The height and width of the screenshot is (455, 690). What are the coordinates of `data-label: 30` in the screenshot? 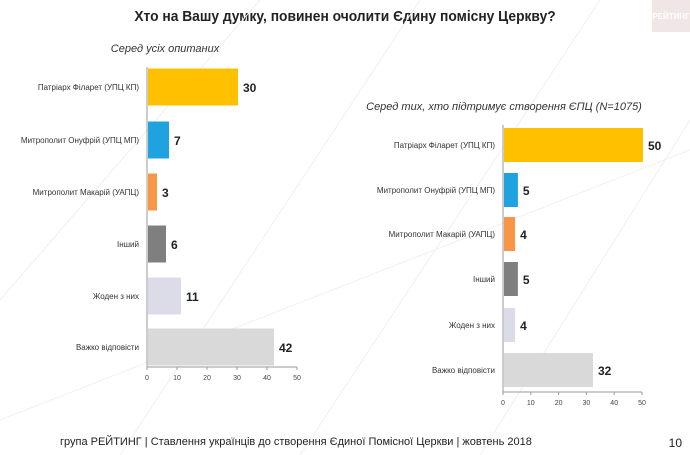 It's located at (250, 88).